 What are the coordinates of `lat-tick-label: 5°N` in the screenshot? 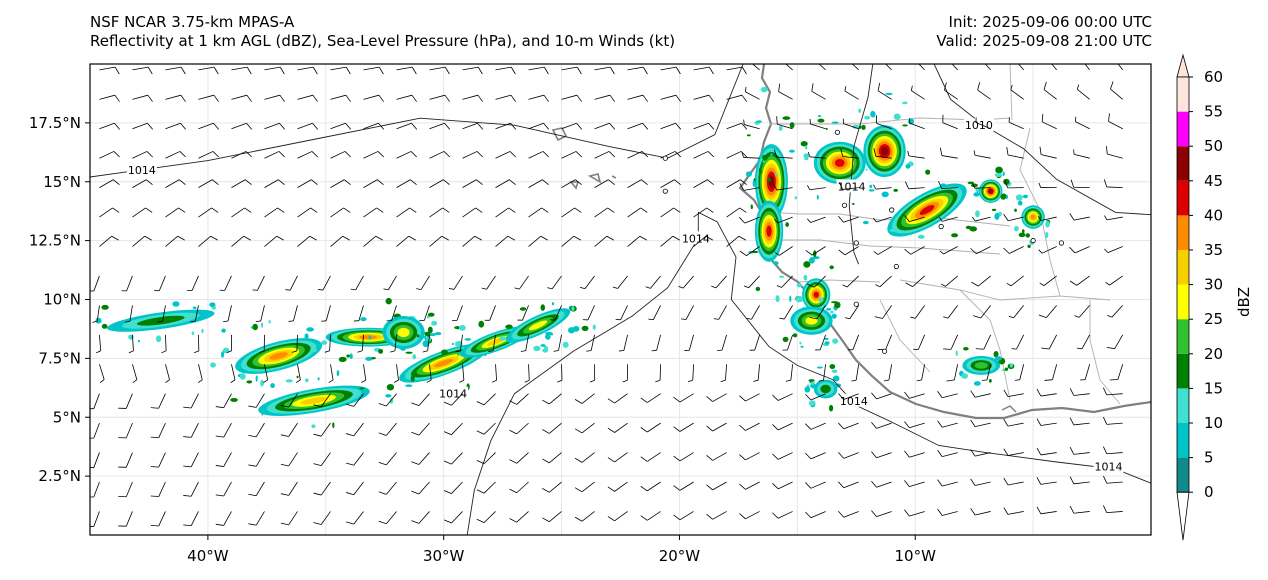 It's located at (67, 417).